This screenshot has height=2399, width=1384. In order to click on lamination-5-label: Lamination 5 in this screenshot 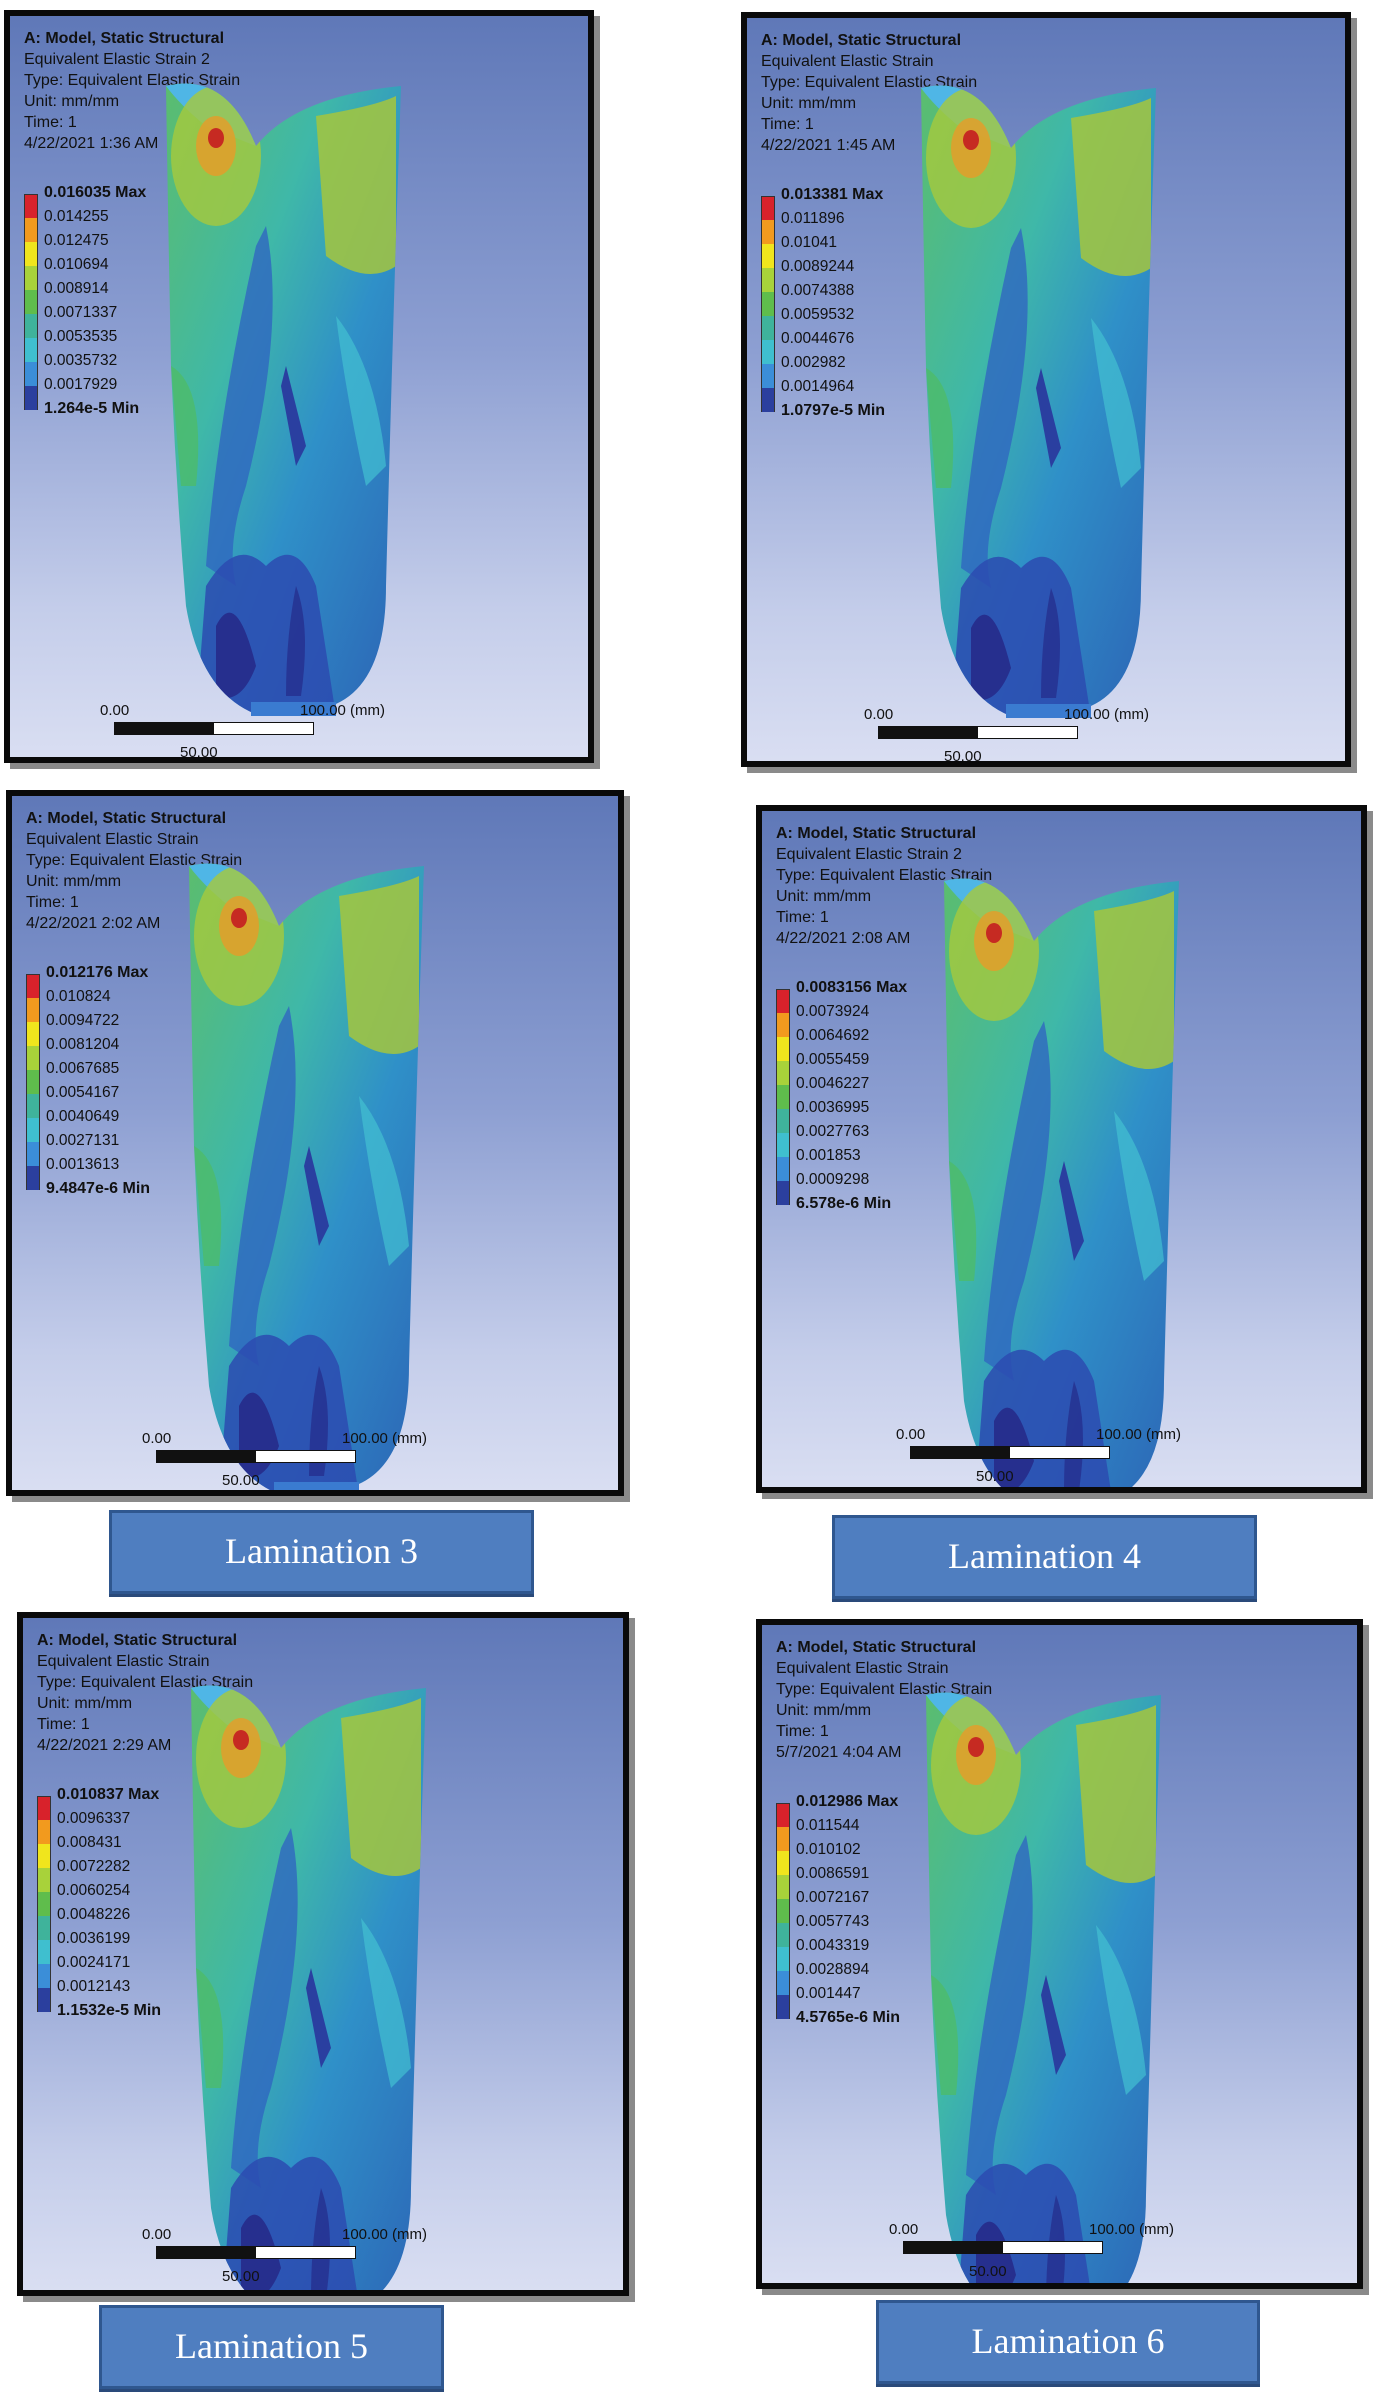, I will do `click(271, 2347)`.